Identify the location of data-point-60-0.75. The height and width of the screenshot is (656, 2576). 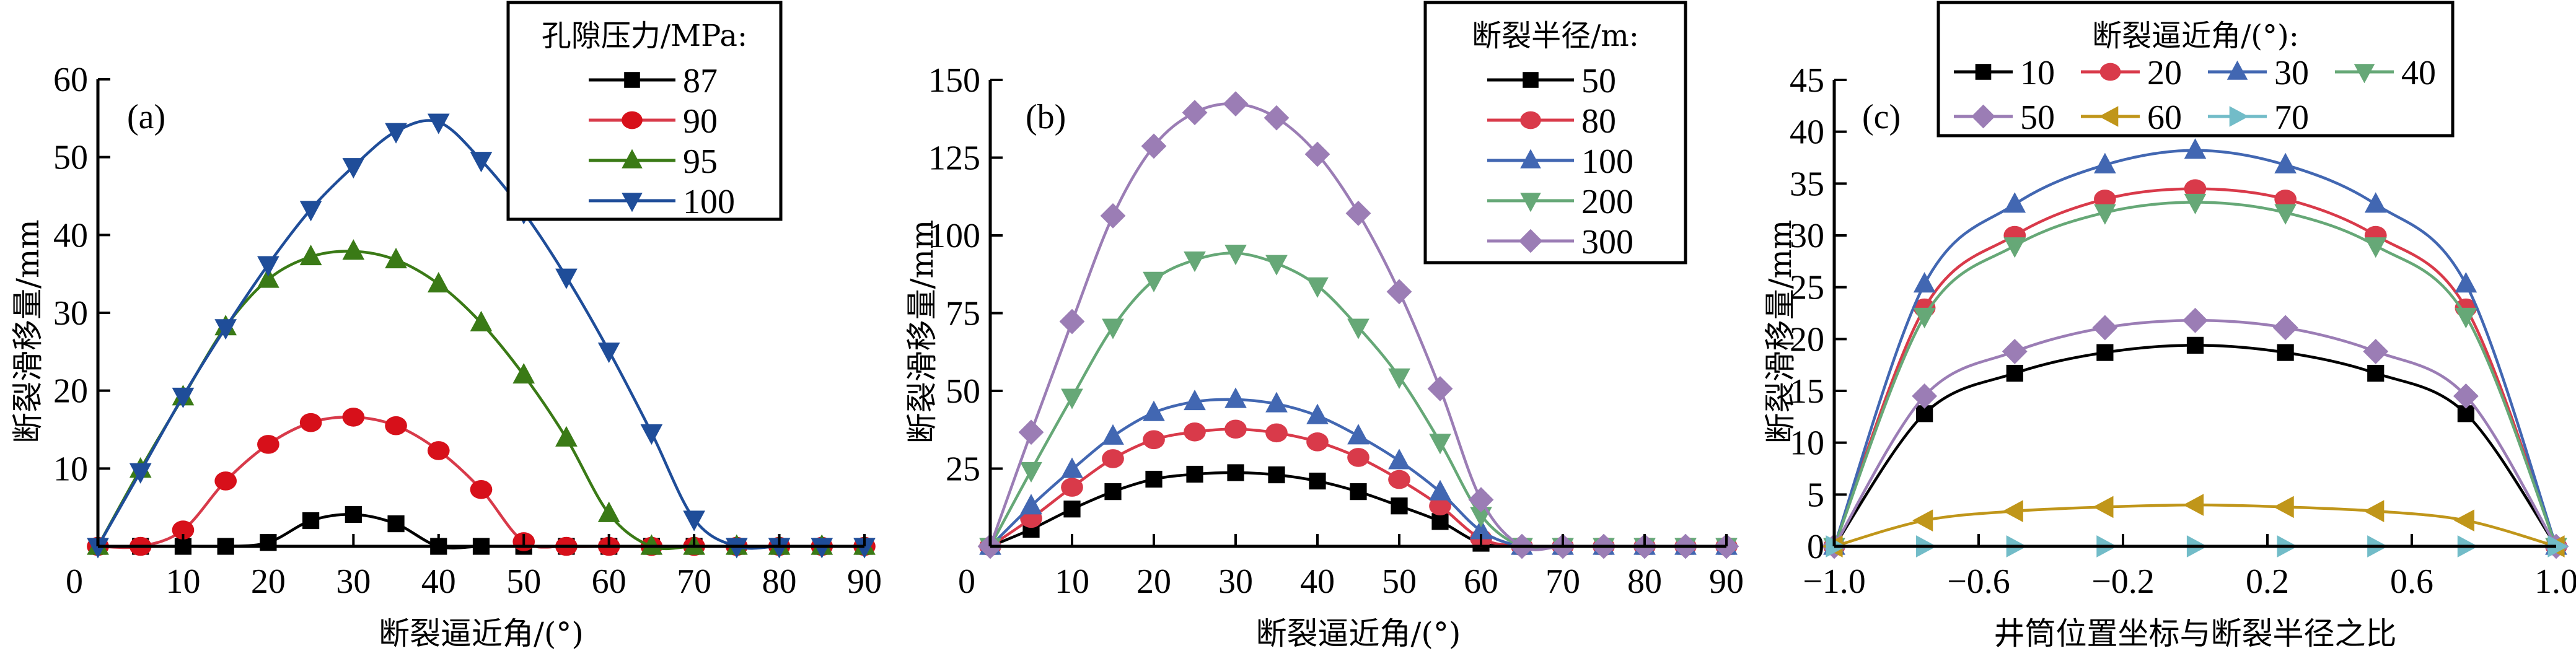
(2464, 520).